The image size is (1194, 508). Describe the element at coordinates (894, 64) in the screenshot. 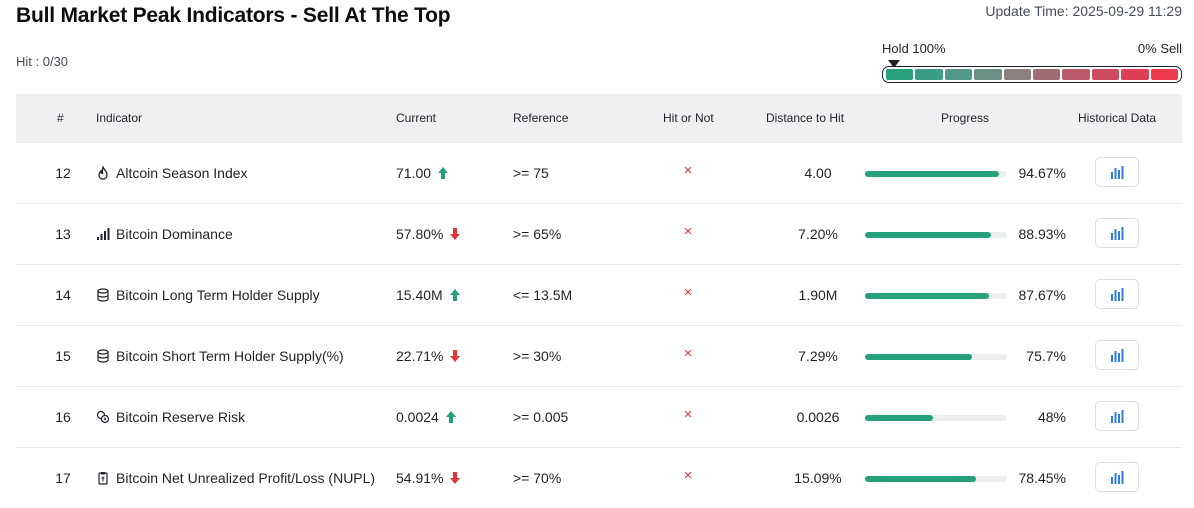

I see `meter-pointer-icon` at that location.